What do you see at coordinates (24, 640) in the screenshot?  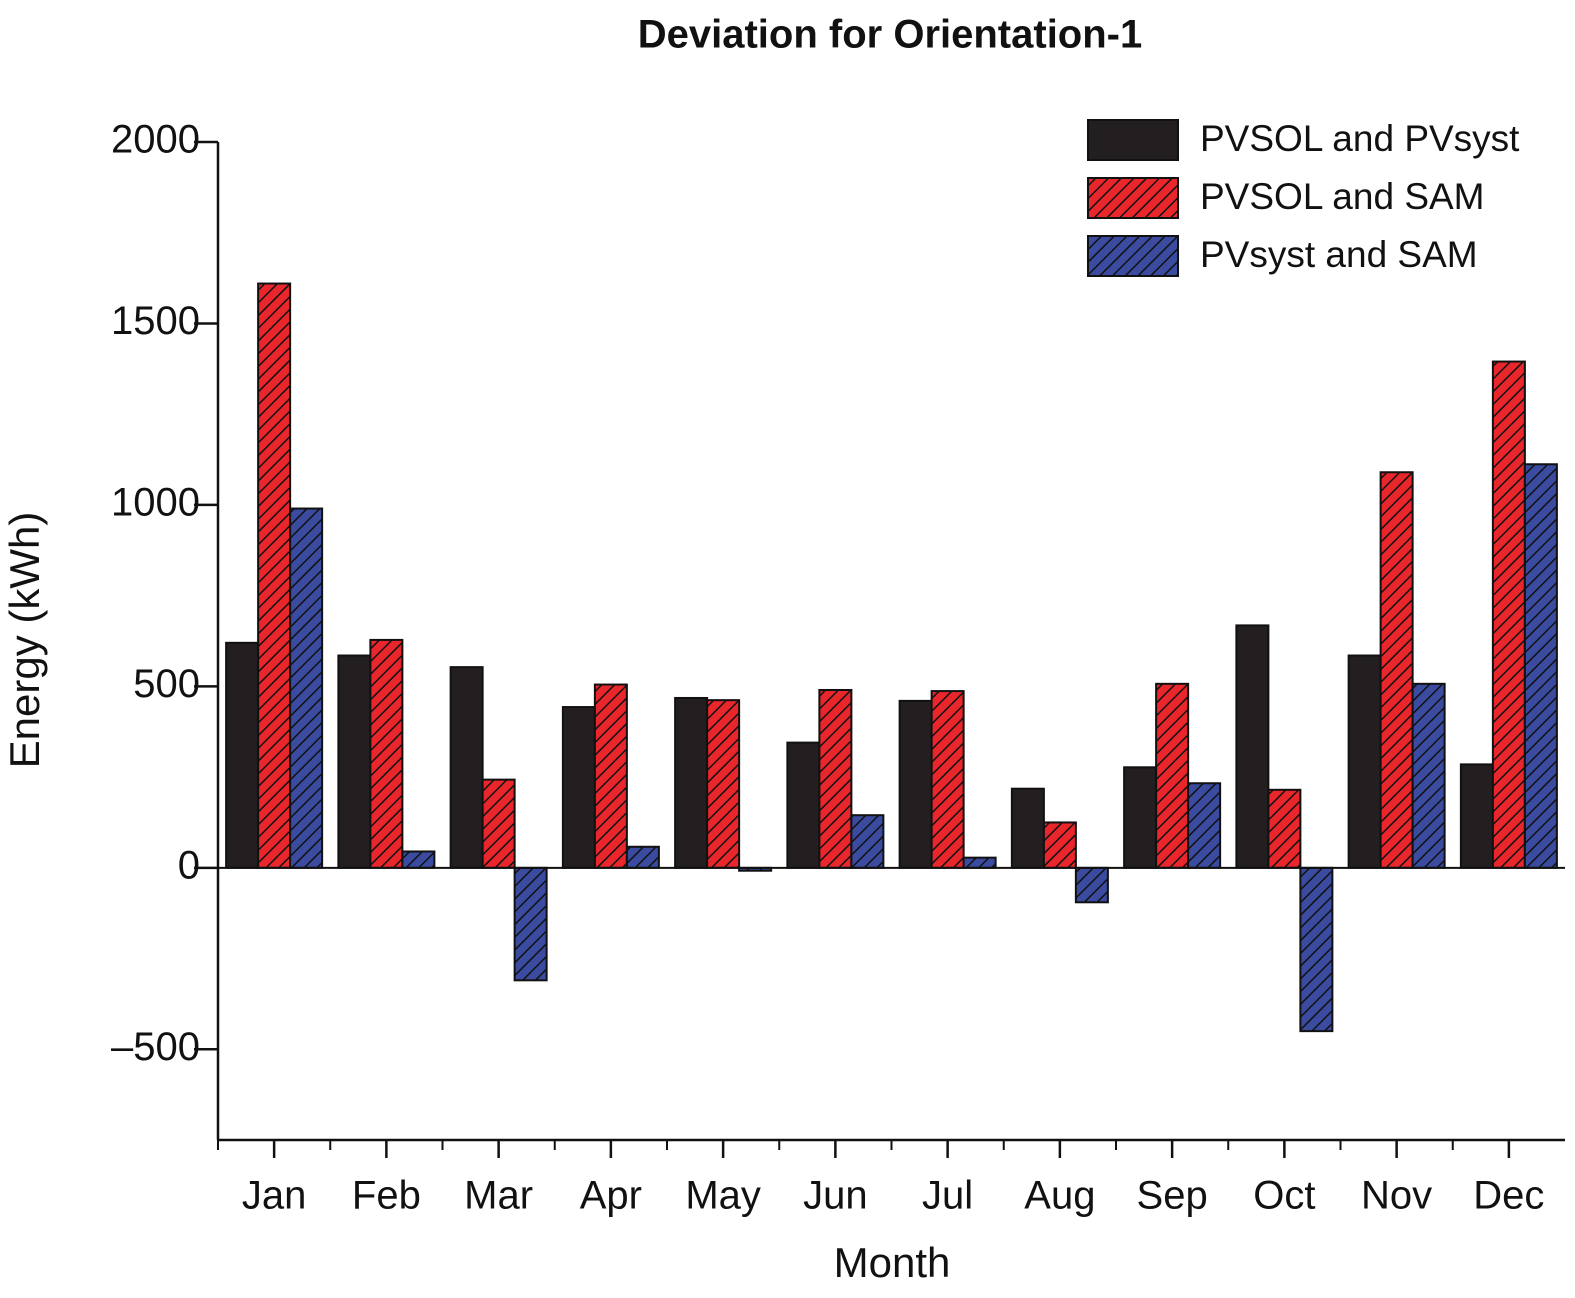 I see `y-axis-title: Energy (kWh)` at bounding box center [24, 640].